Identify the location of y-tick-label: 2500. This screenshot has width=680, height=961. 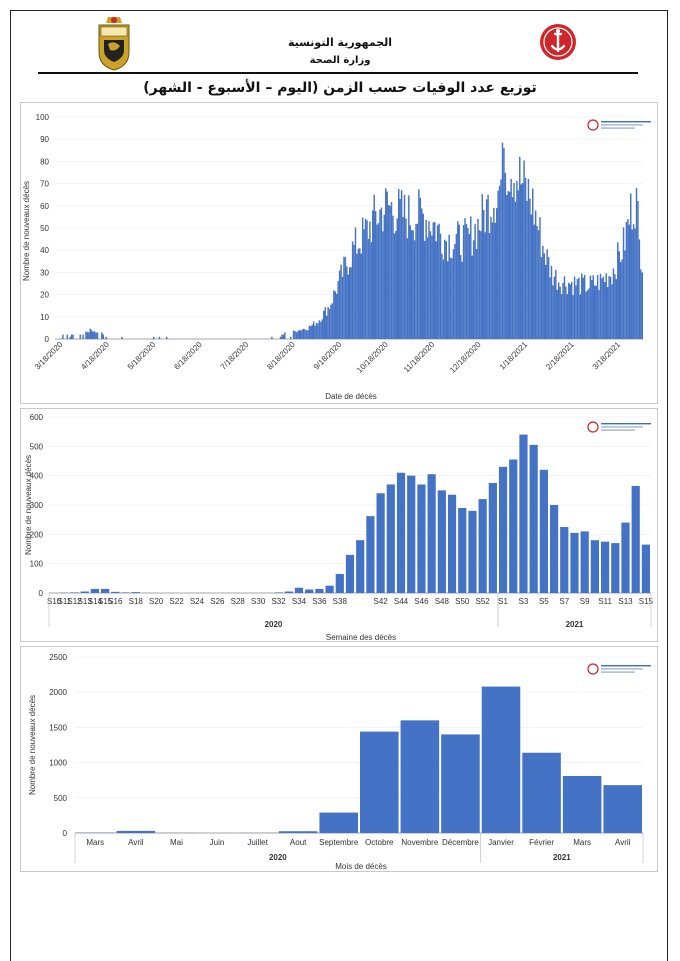
(58, 657).